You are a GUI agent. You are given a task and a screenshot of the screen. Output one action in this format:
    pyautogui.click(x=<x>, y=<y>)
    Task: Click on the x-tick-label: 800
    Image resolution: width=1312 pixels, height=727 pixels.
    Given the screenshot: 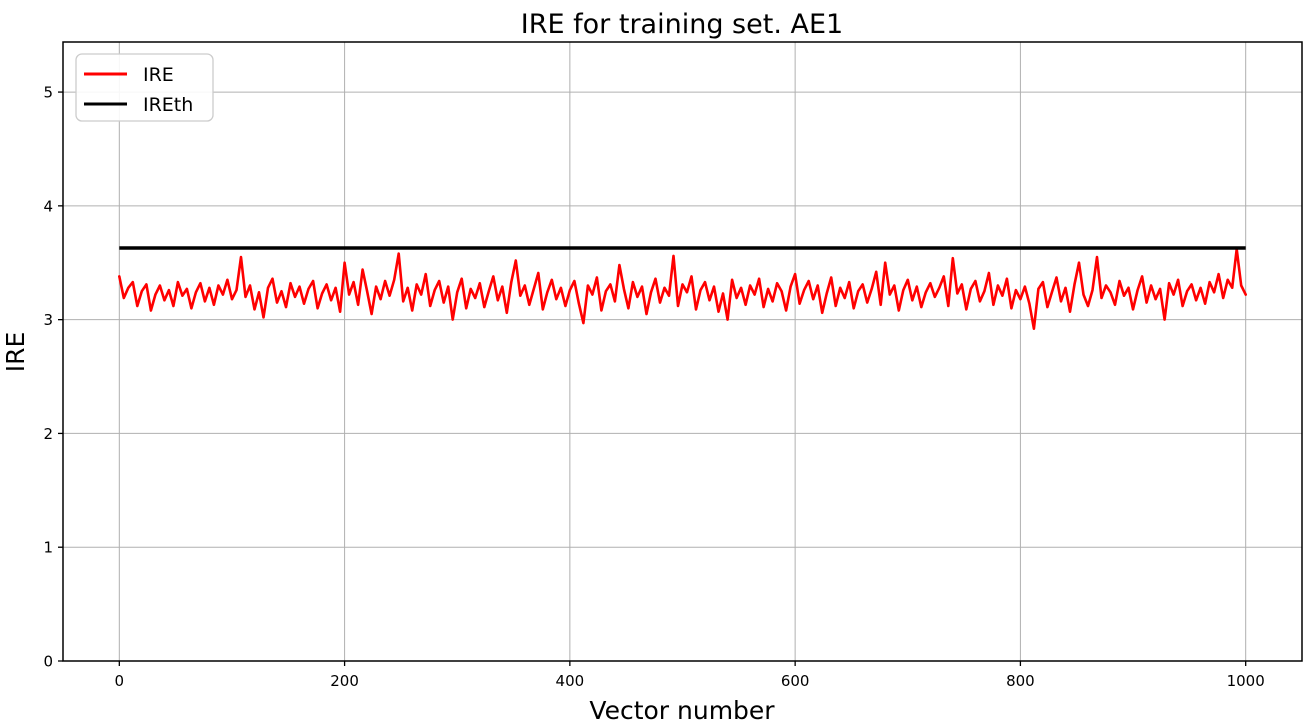 What is the action you would take?
    pyautogui.click(x=1020, y=681)
    